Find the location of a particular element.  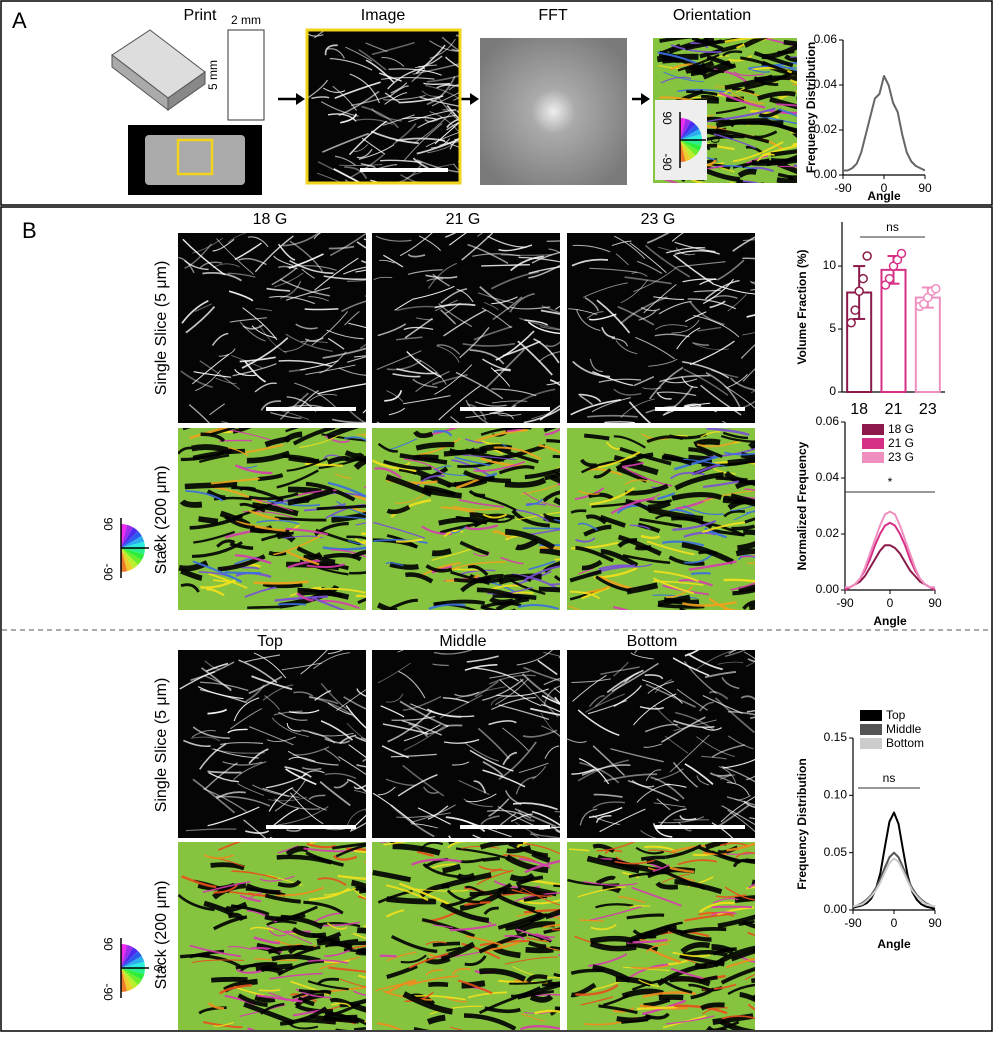

column-label: 21 G is located at coordinates (463, 219).